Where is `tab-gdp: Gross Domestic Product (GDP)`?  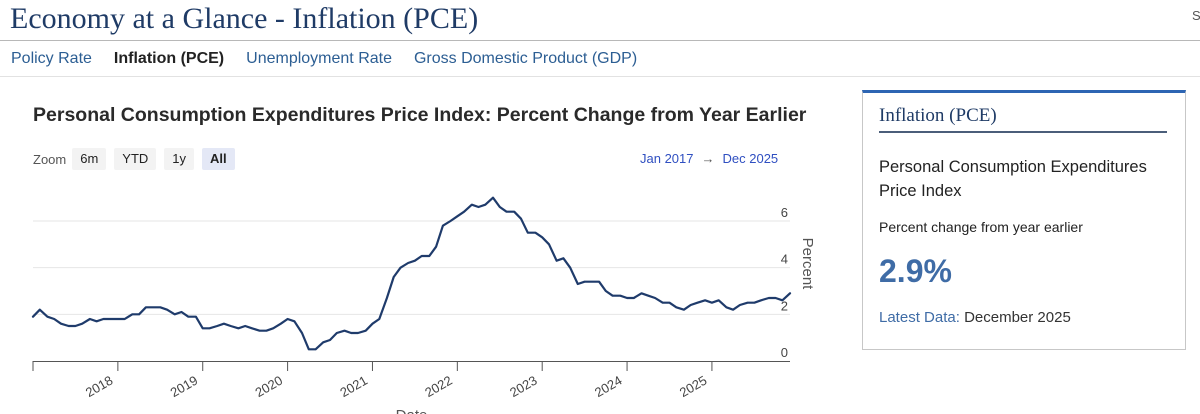 tab-gdp: Gross Domestic Product (GDP) is located at coordinates (525, 58).